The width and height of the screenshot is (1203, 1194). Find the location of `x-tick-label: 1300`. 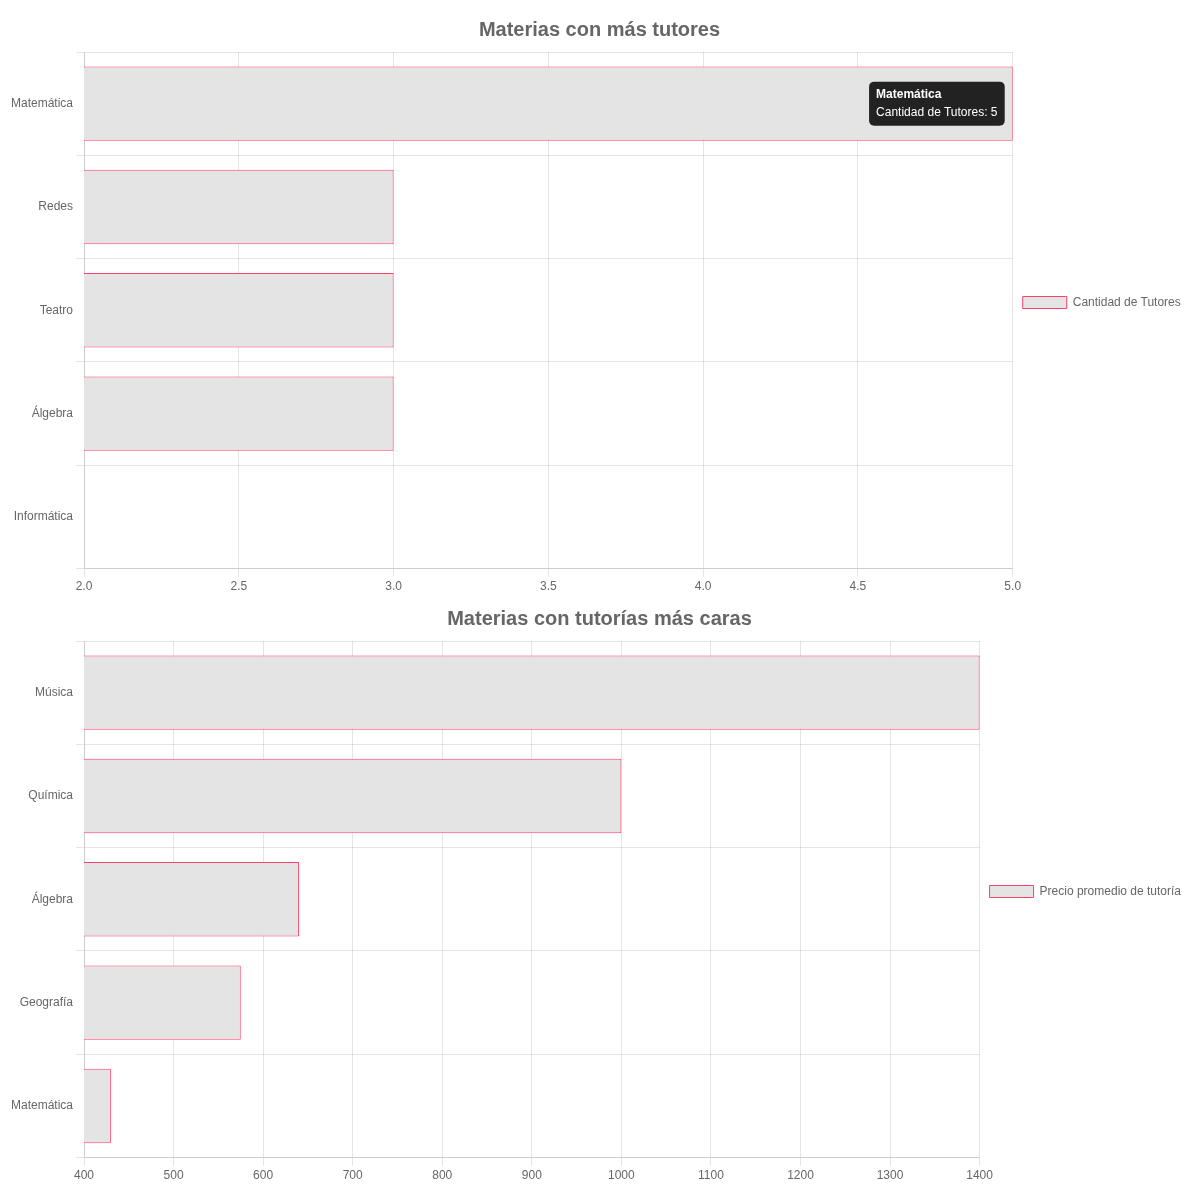

x-tick-label: 1300 is located at coordinates (890, 1175).